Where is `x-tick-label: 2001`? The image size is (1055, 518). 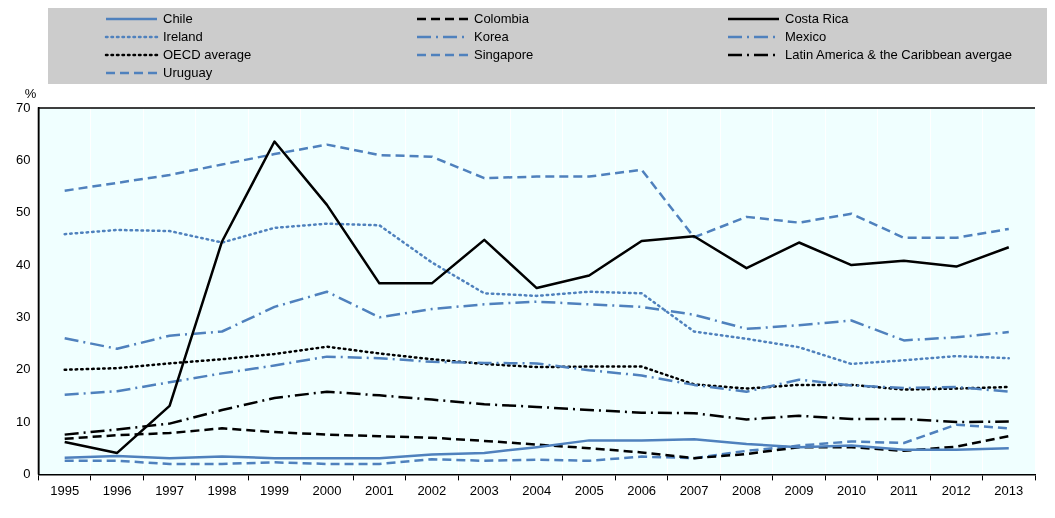 x-tick-label: 2001 is located at coordinates (379, 490).